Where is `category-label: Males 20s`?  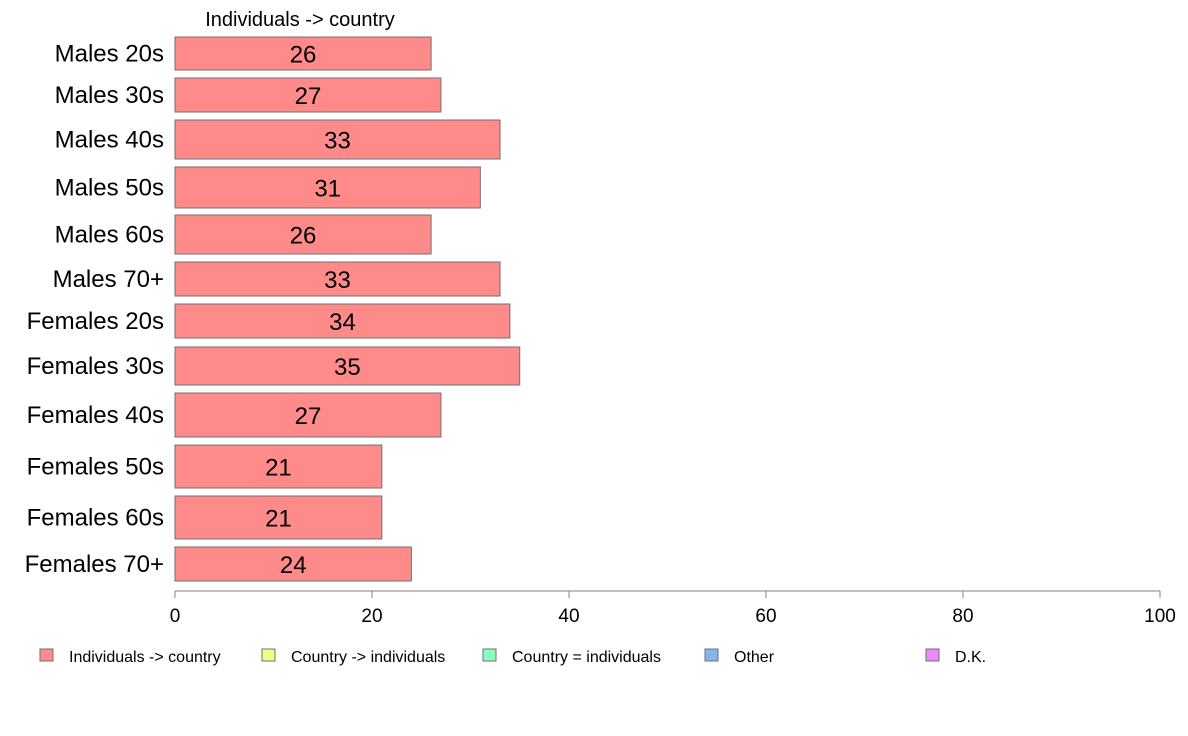
category-label: Males 20s is located at coordinates (109, 54).